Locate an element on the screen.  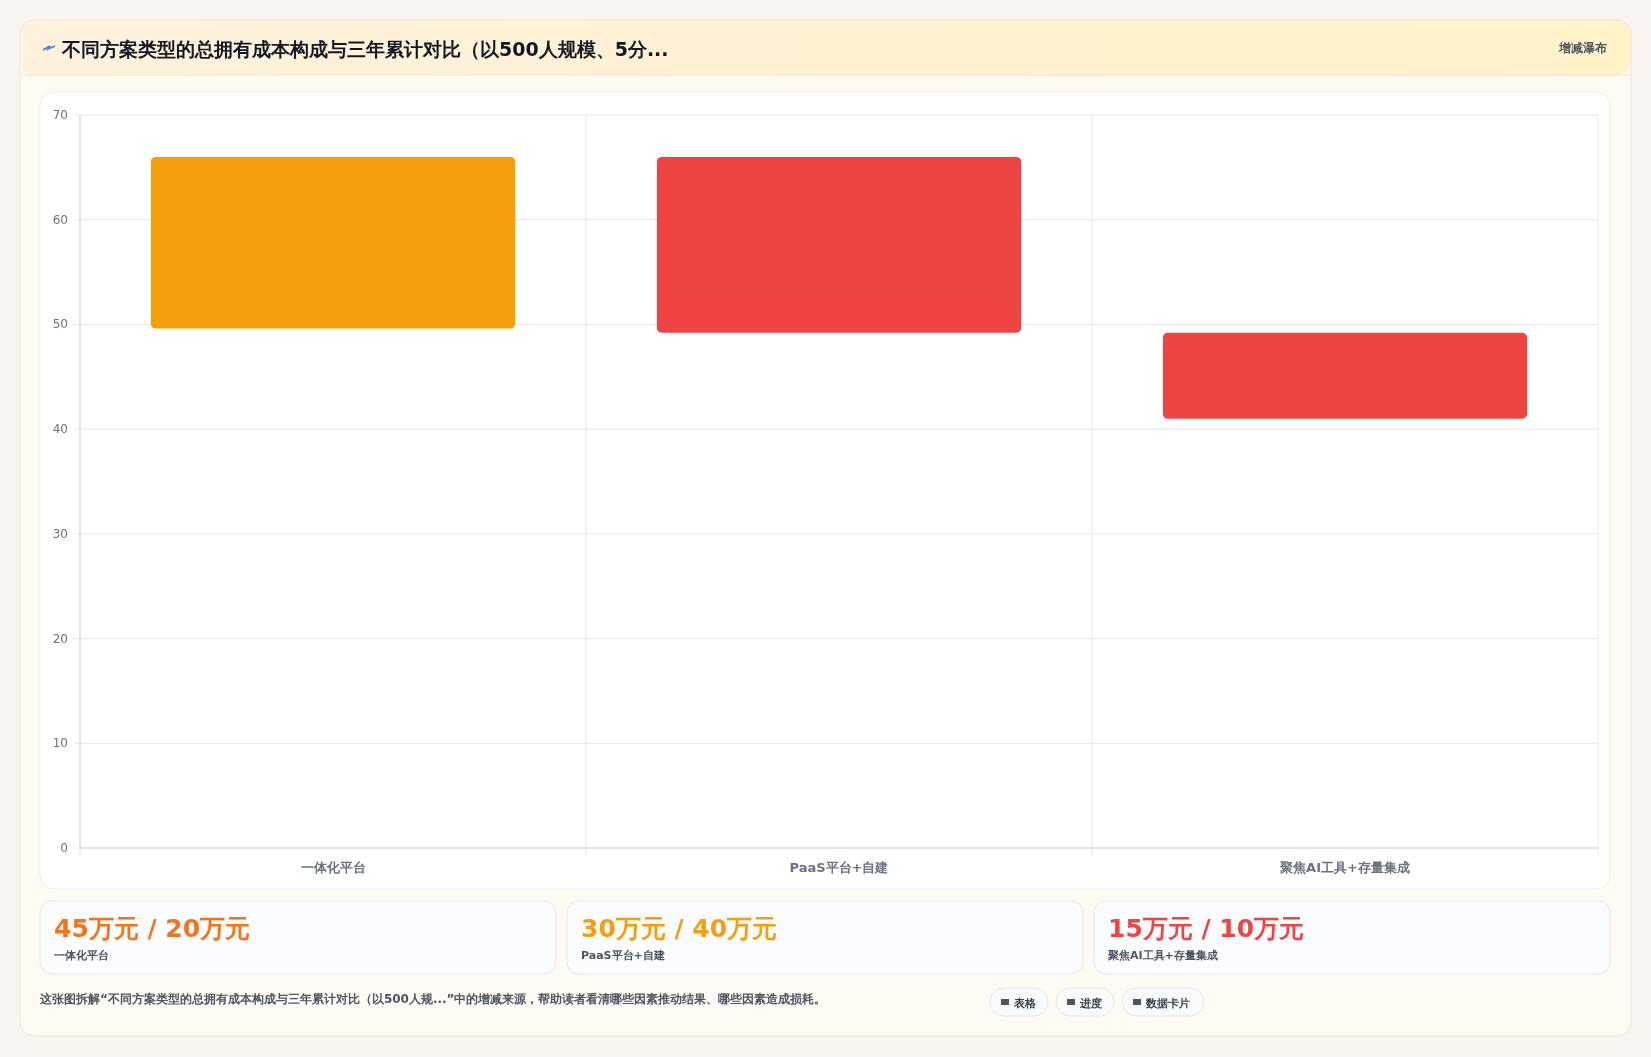
text: 45万元 / 20万元 is located at coordinates (152, 928).